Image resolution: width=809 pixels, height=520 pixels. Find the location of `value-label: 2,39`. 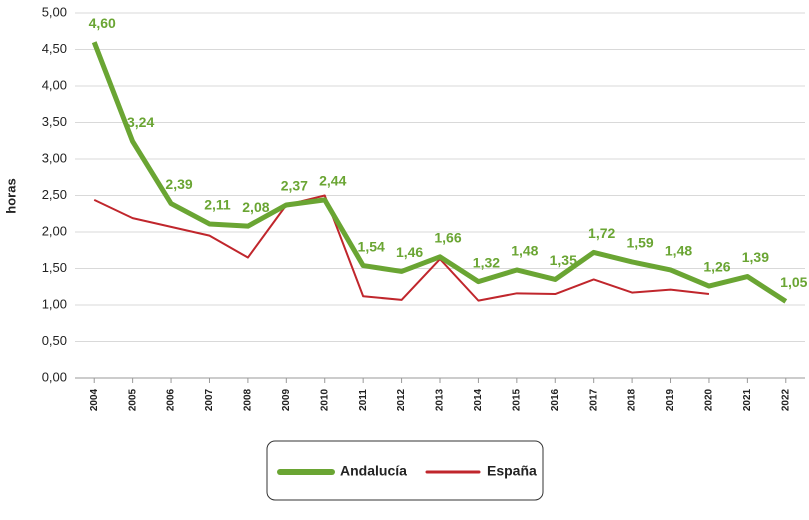

value-label: 2,39 is located at coordinates (178, 184).